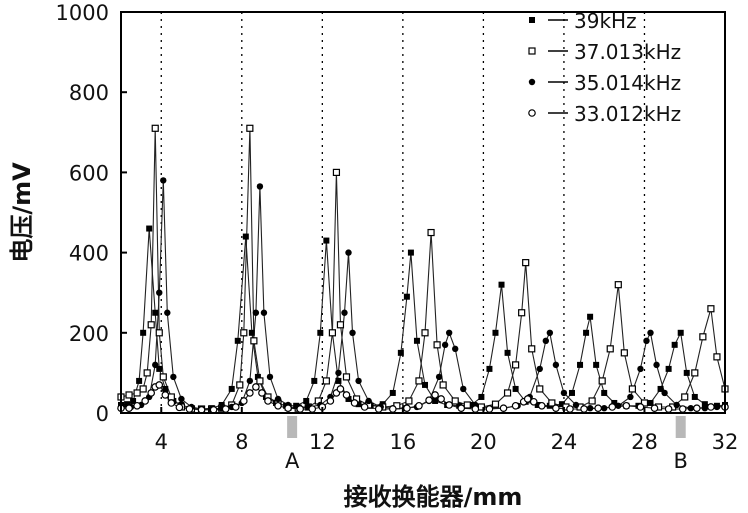 The image size is (748, 513). Describe the element at coordinates (292, 461) in the screenshot. I see `position-marker-label: A` at that location.